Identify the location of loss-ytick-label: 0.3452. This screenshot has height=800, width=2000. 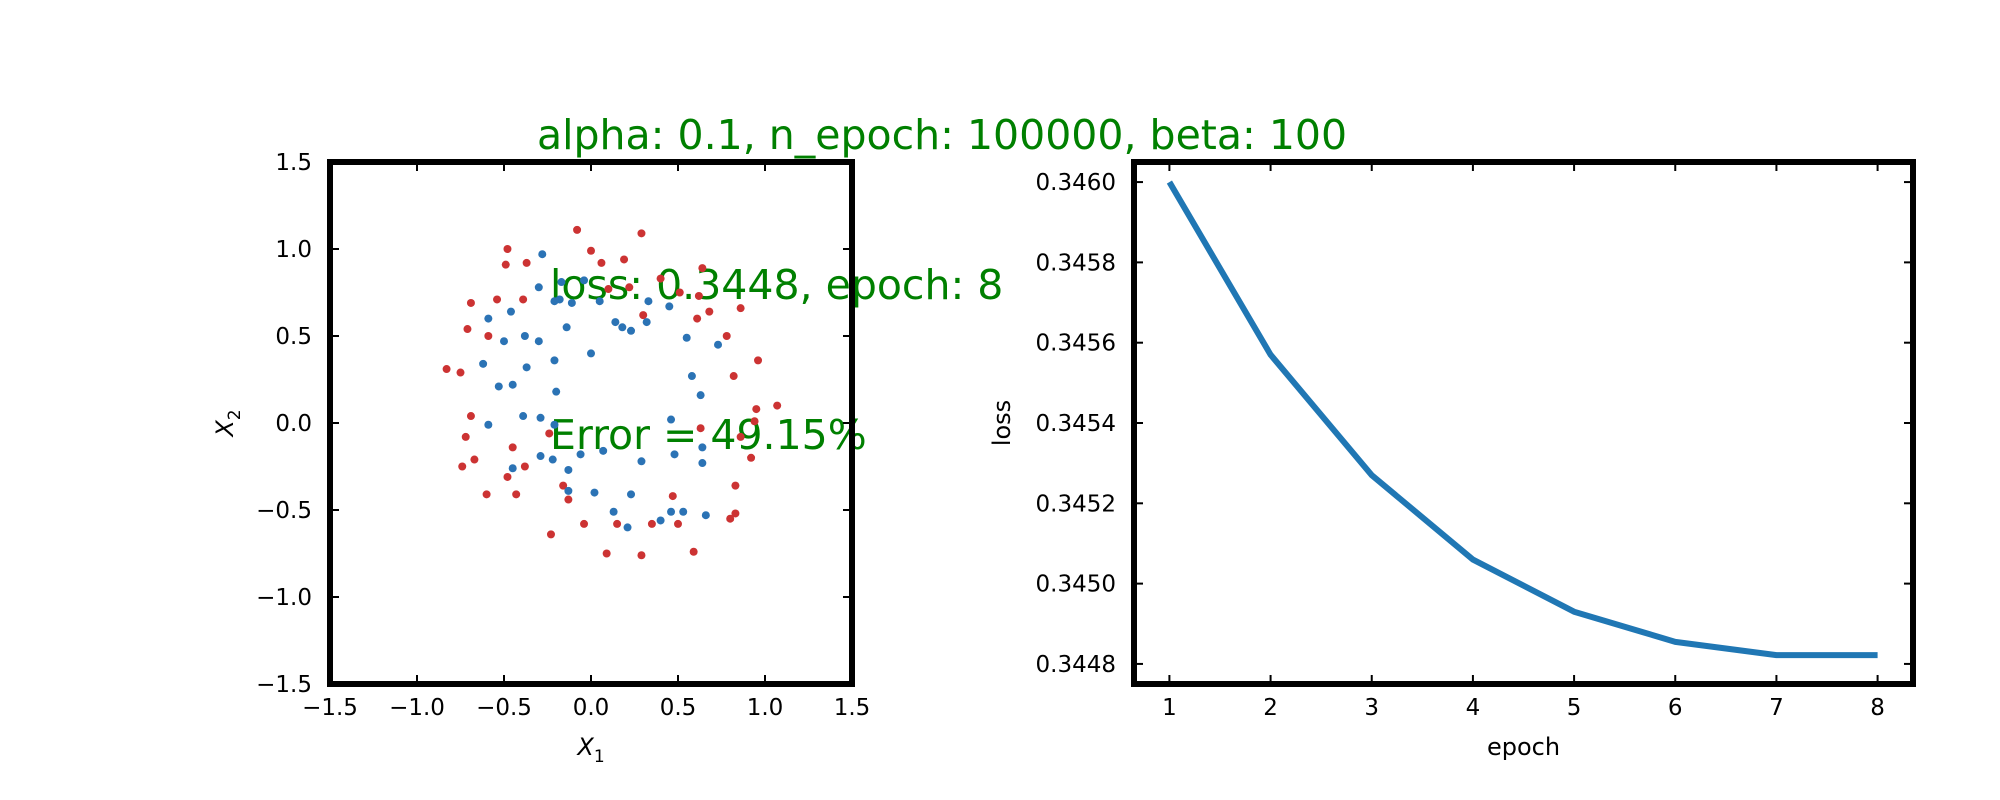
(1076, 504).